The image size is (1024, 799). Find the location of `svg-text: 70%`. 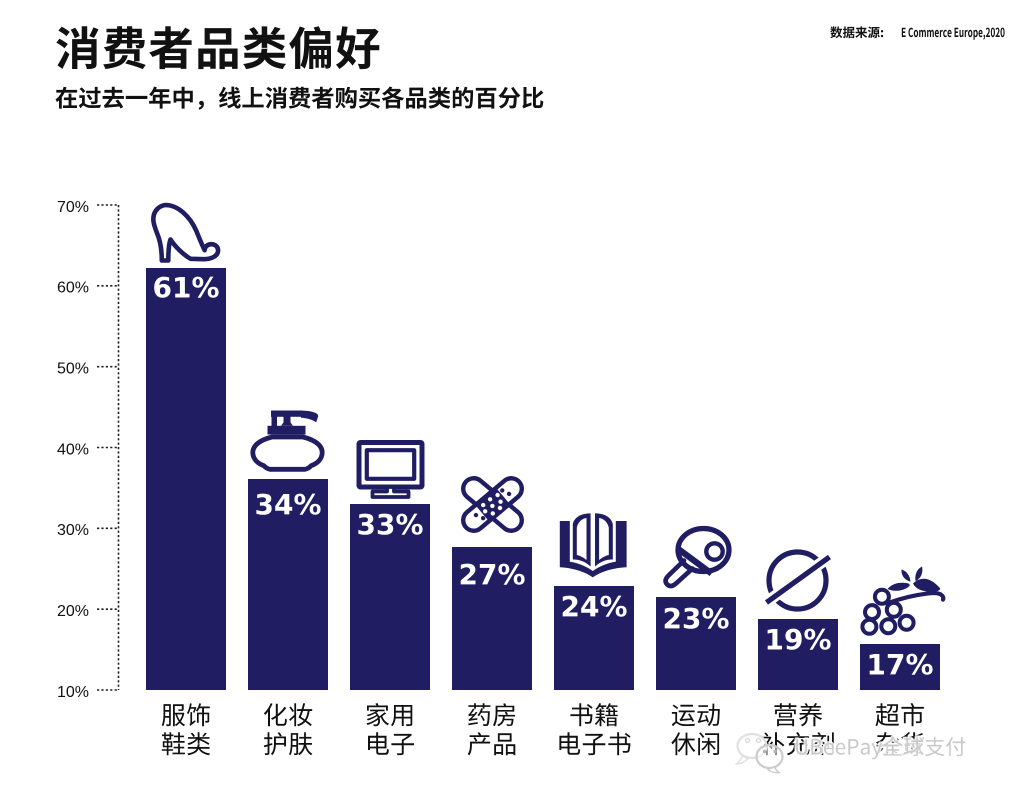

svg-text: 70% is located at coordinates (73, 207).